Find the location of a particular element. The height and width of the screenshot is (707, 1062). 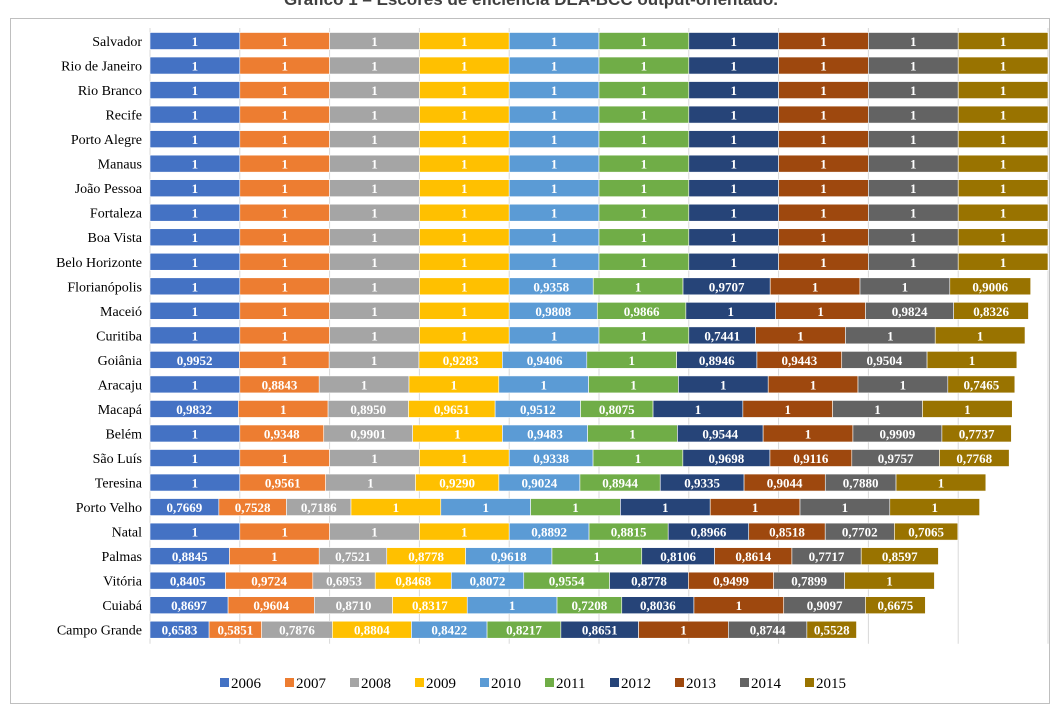

data-label: 0,7521 is located at coordinates (353, 556).